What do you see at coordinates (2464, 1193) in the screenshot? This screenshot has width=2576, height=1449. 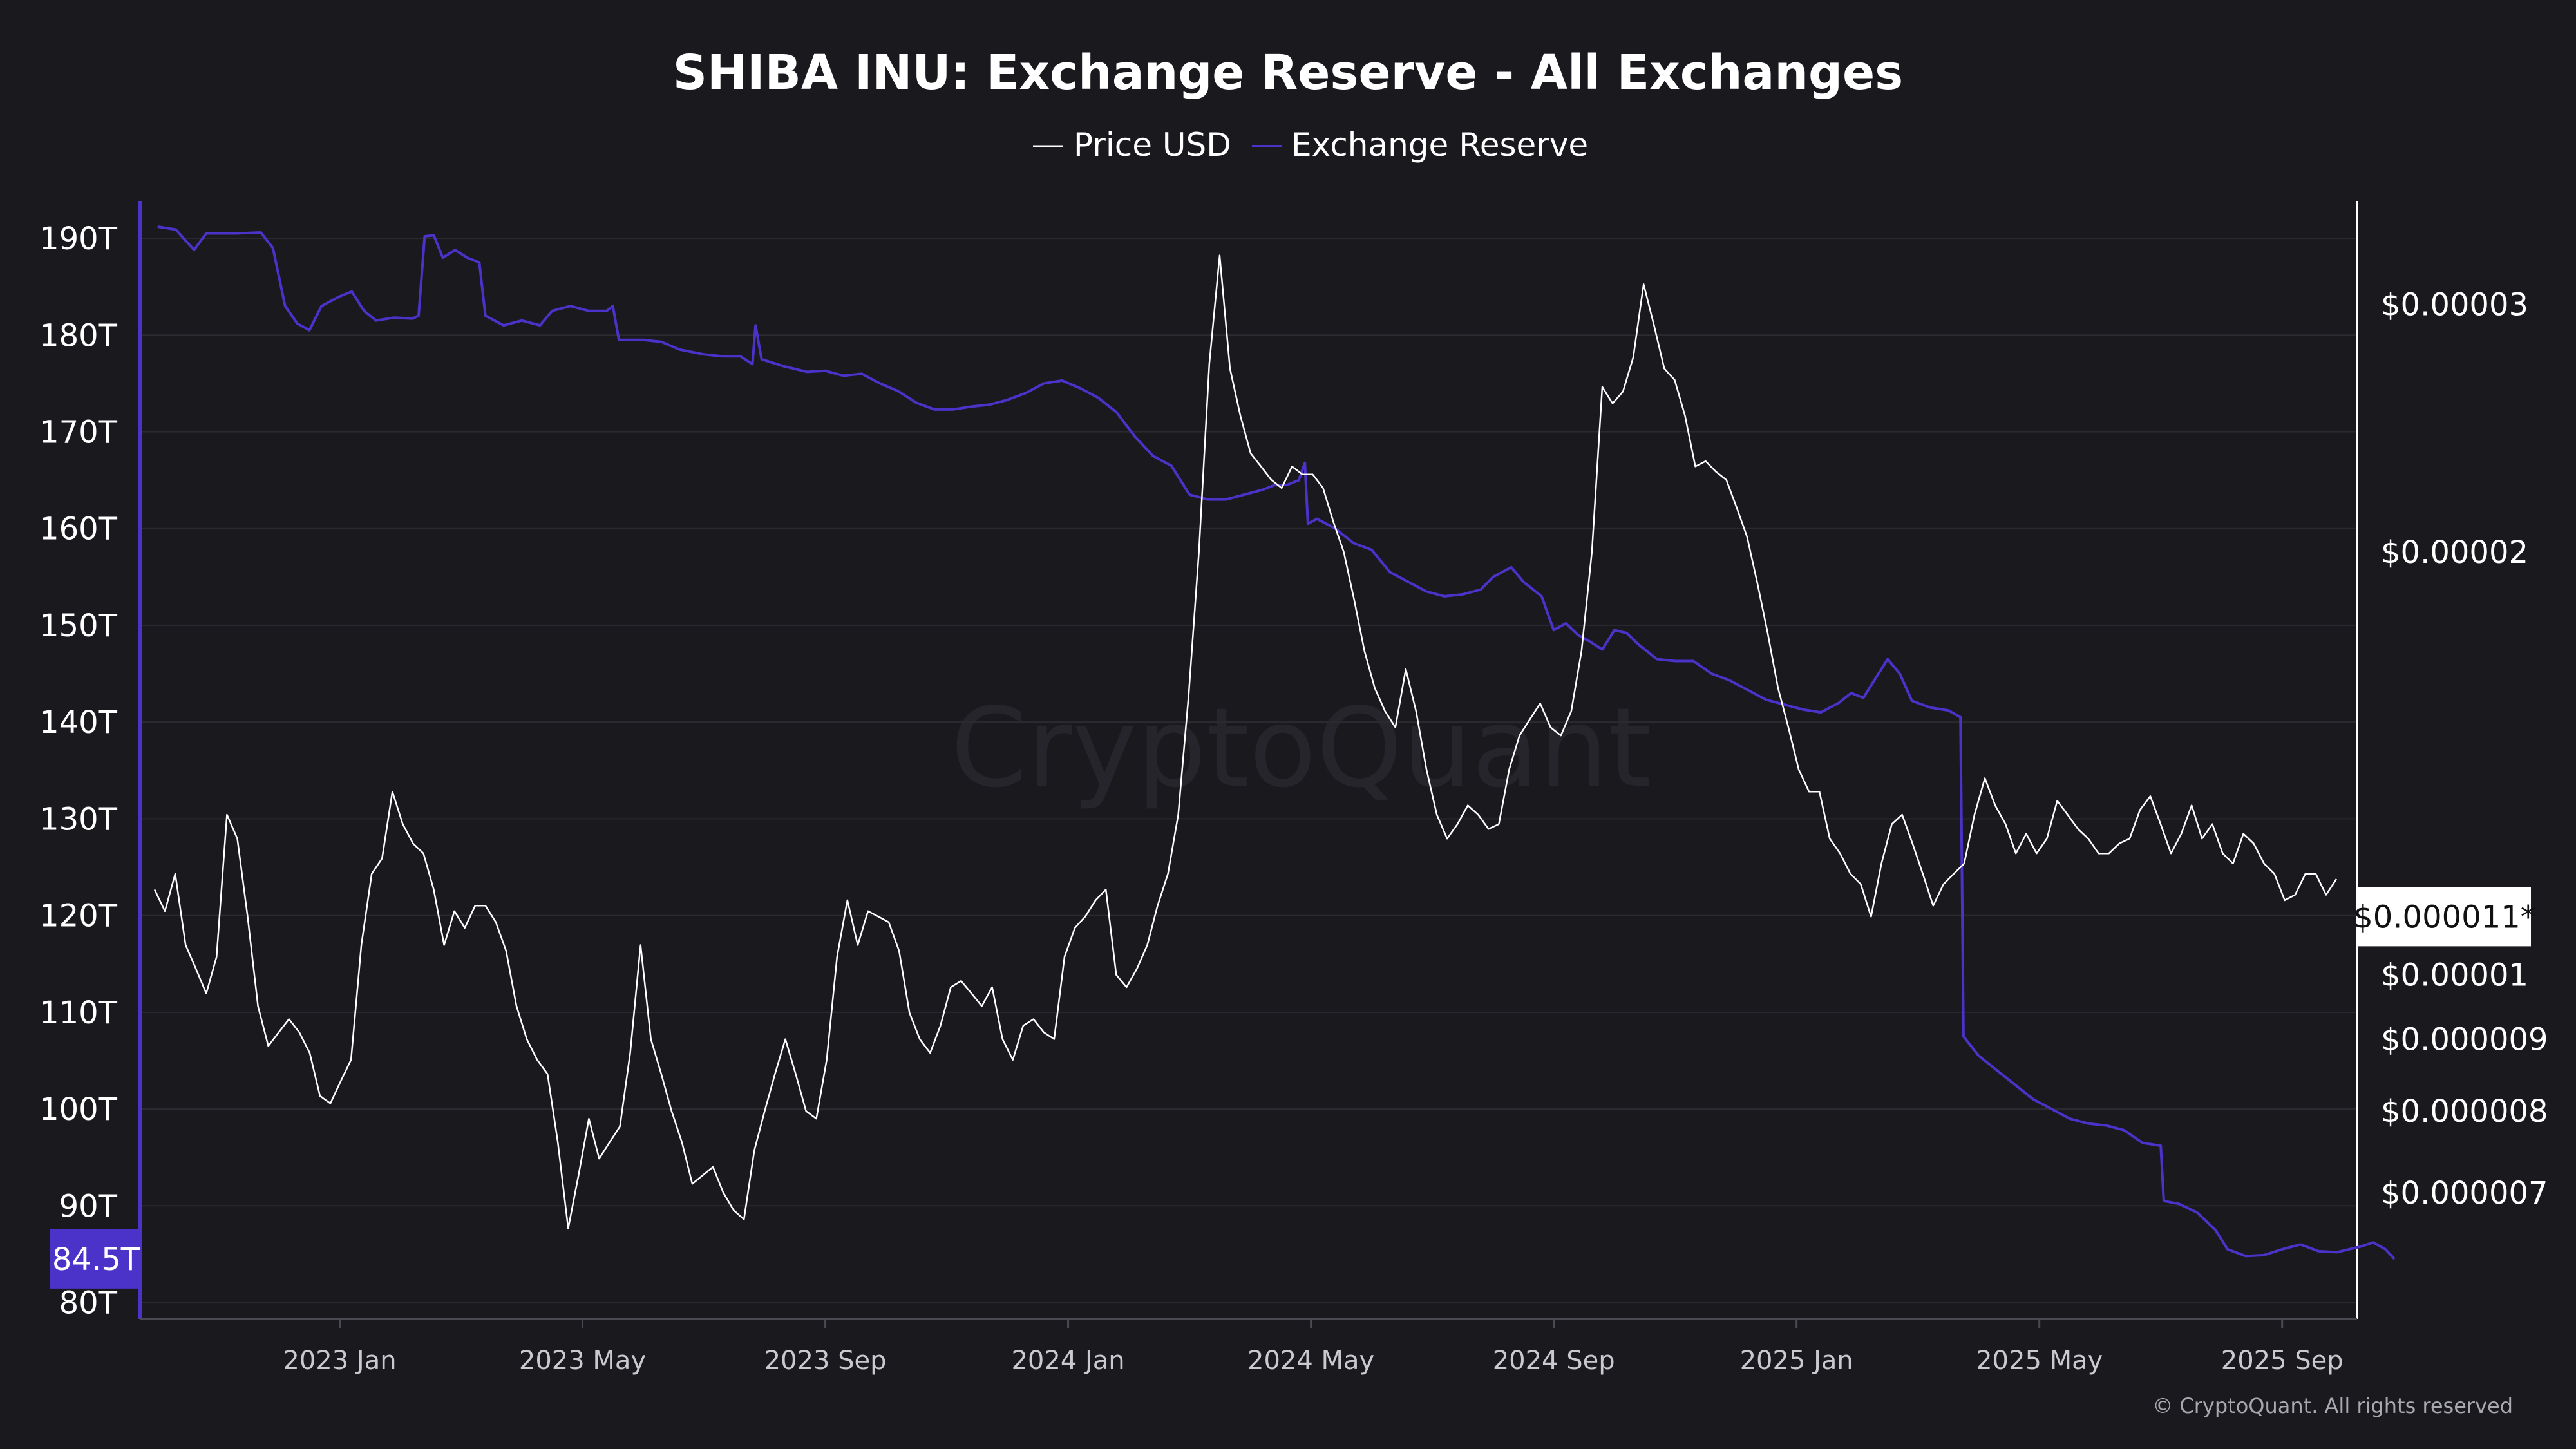 I see `right-tick-label: $0.000007` at bounding box center [2464, 1193].